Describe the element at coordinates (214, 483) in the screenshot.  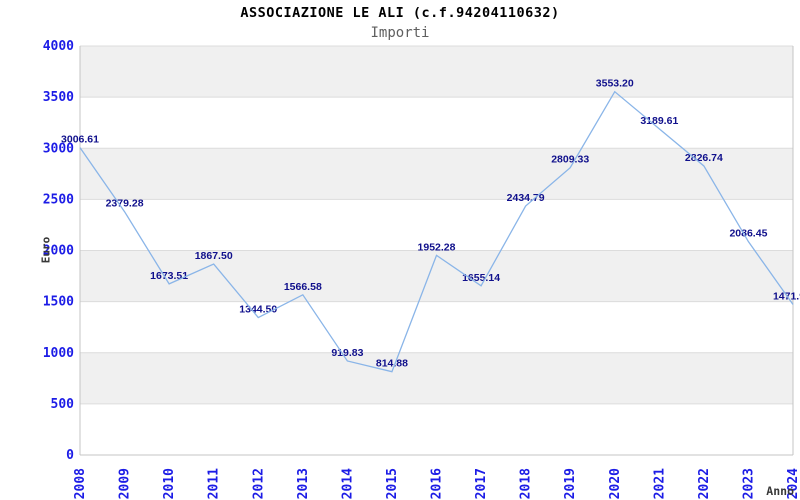
I see `x-tick-label: 2011` at that location.